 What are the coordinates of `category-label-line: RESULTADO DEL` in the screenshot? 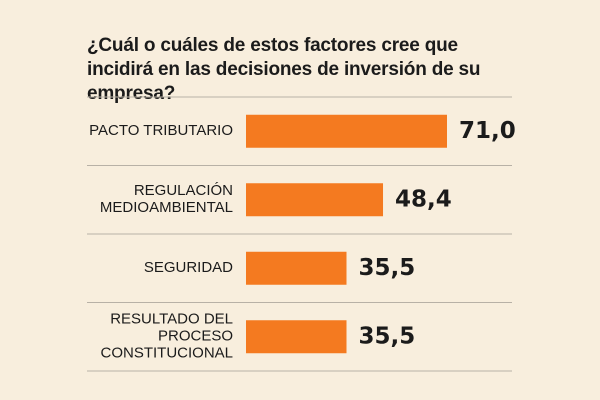 It's located at (171, 319).